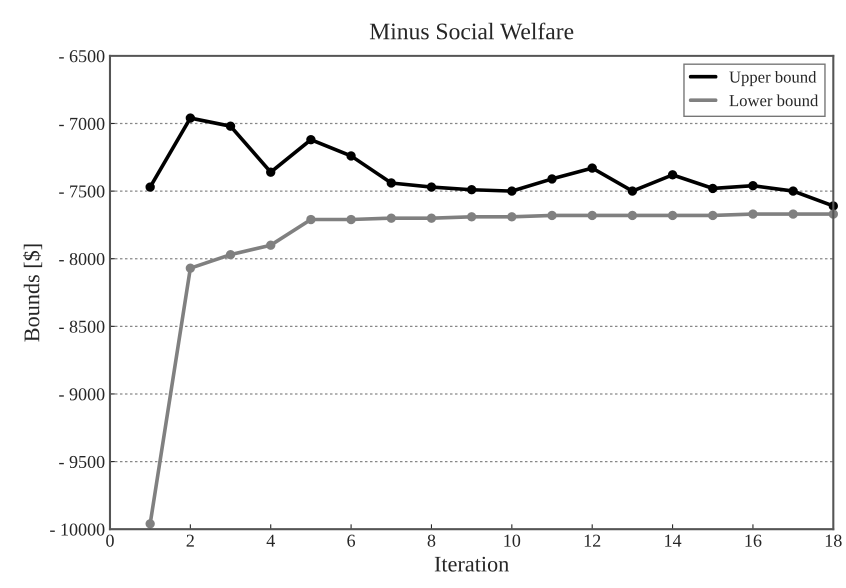  I want to click on x-tick-label: 8, so click(432, 540).